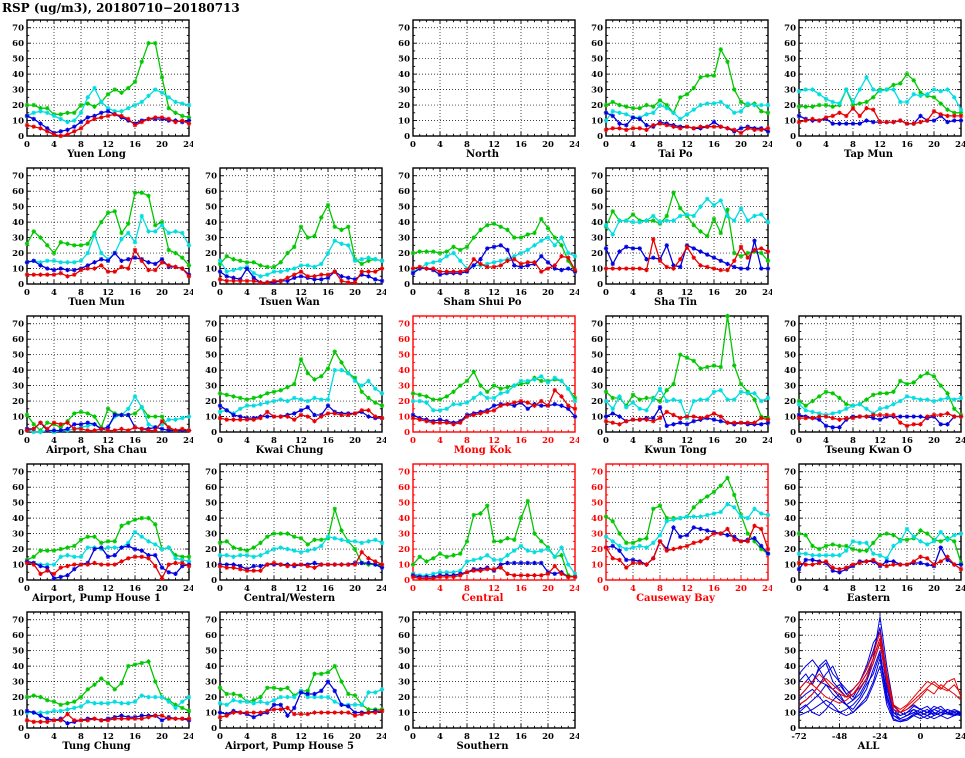 Image resolution: width=965 pixels, height=758 pixels. I want to click on plot: 0 10 20 30 40 50 60 70 0 4 8 12 16 20 24 Tai Po, so click(682, 89).